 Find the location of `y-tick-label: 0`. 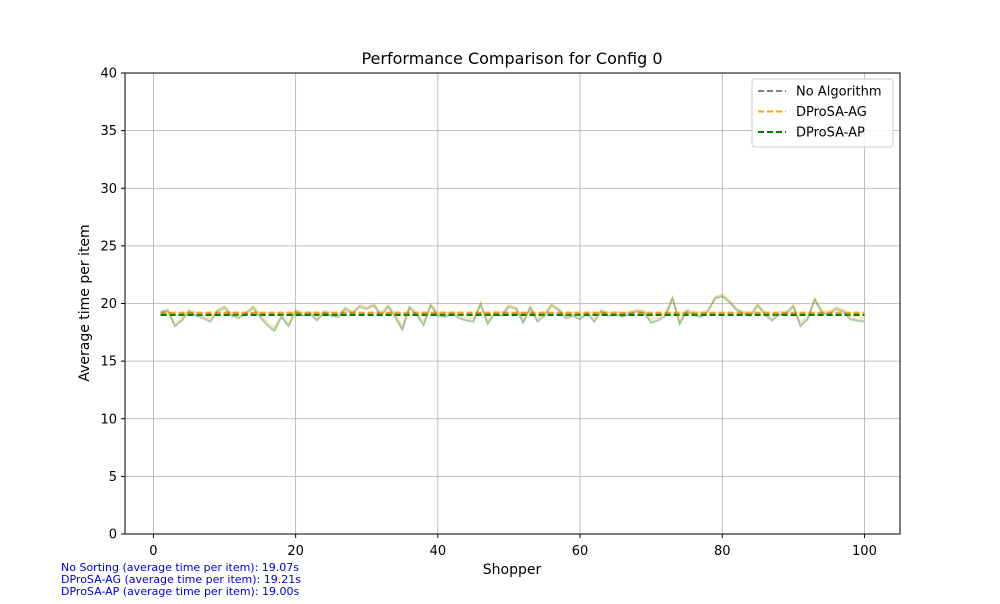

y-tick-label: 0 is located at coordinates (113, 535).